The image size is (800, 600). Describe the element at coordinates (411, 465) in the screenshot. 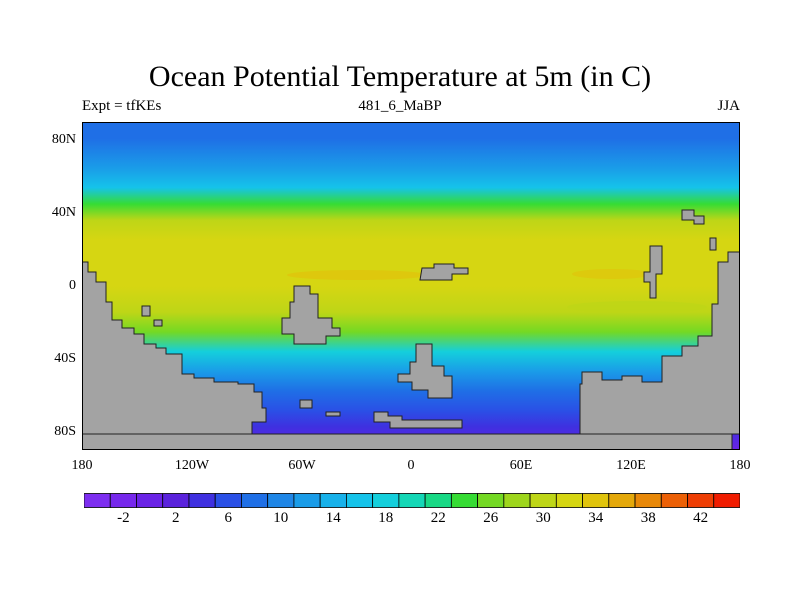

I see `x-tick-label: 0` at that location.